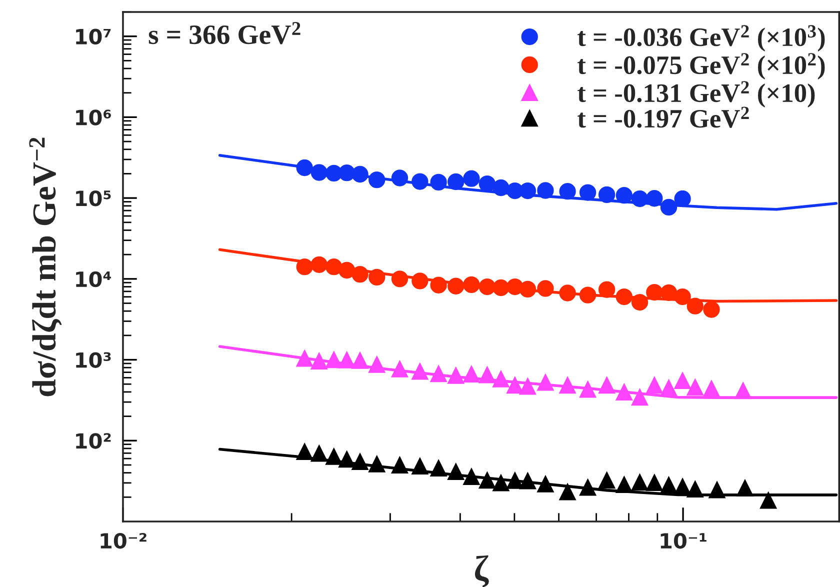 The image size is (840, 587). I want to click on x-tick-label: 10⁻¹, so click(683, 540).